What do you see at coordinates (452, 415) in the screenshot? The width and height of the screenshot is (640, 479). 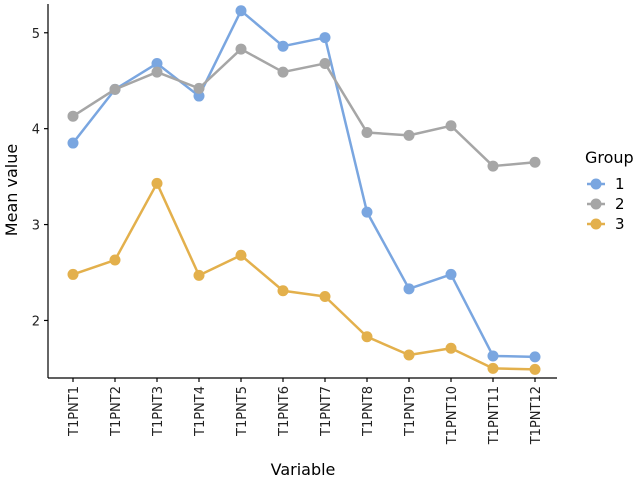 I see `x-tick-label: T1PNT10` at bounding box center [452, 415].